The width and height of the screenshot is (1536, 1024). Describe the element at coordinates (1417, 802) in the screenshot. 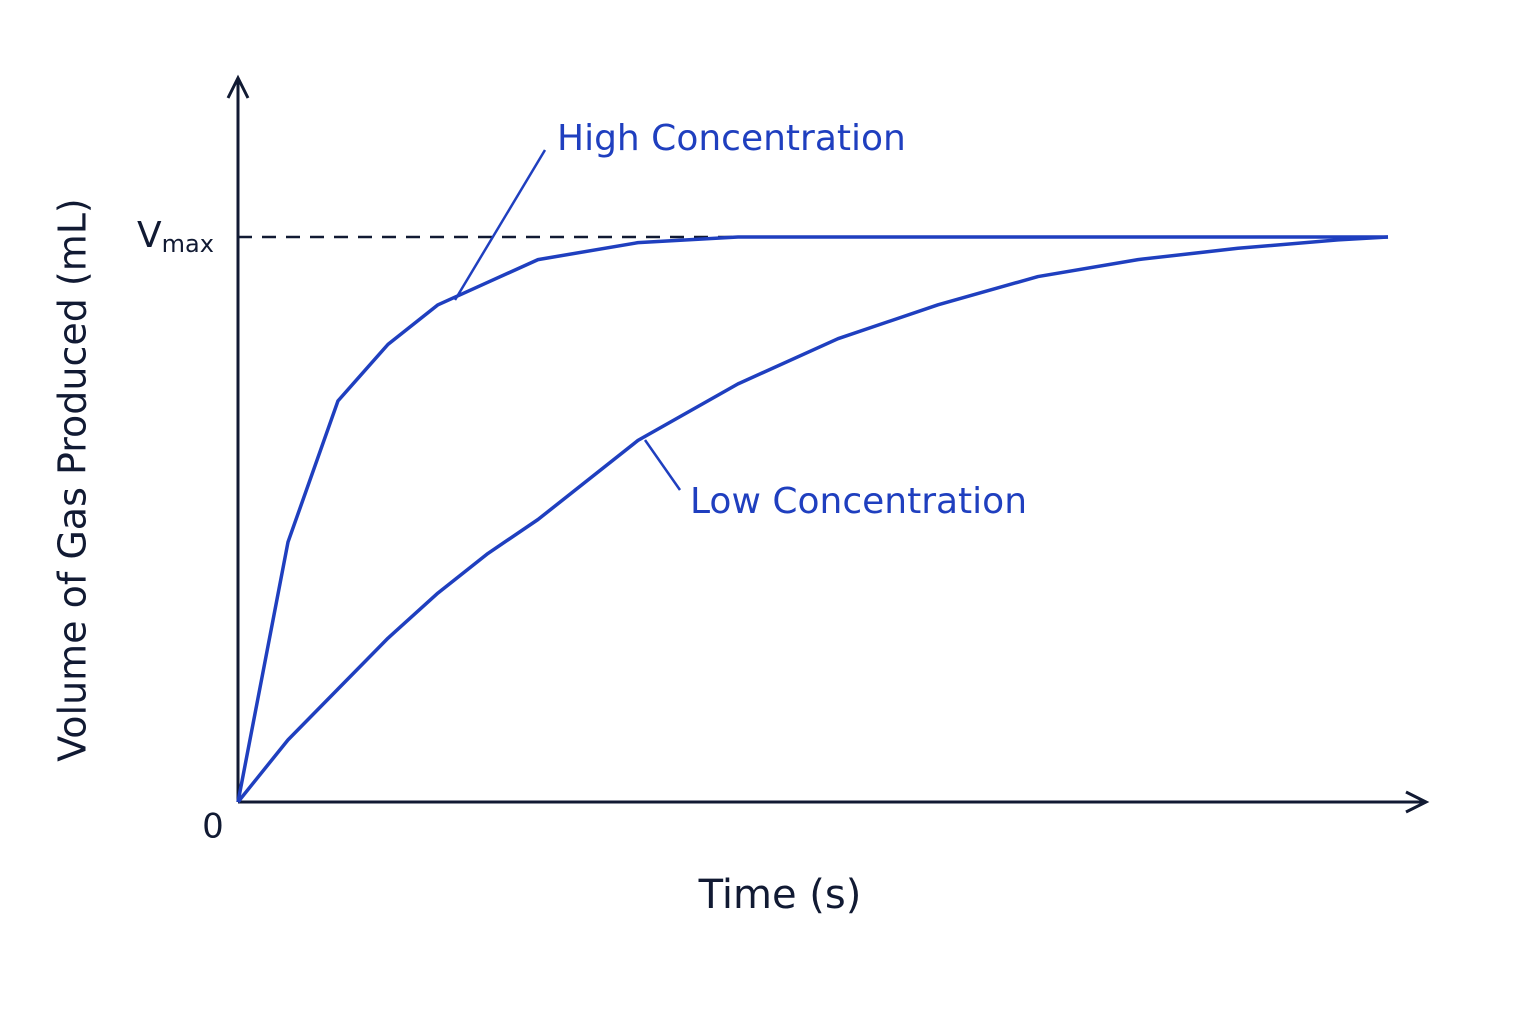

I see `x-axis-arrow` at that location.